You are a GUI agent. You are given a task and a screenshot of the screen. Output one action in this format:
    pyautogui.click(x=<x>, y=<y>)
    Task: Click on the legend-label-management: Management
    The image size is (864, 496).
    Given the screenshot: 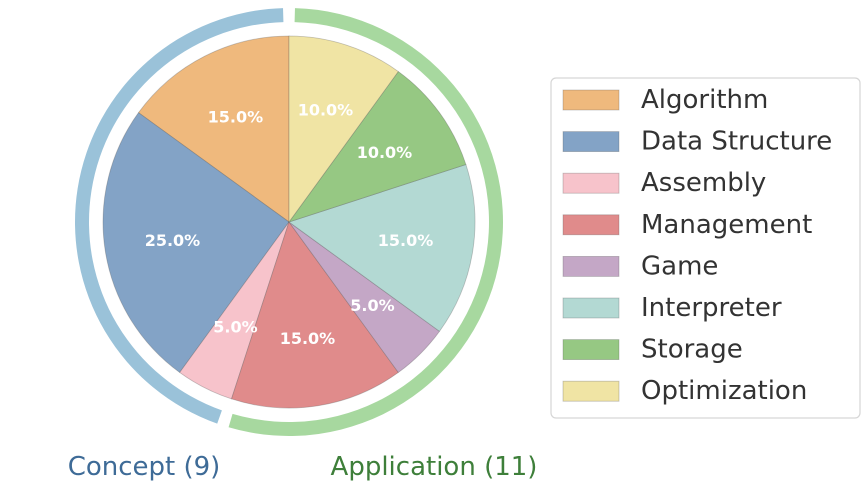 What is the action you would take?
    pyautogui.click(x=726, y=225)
    